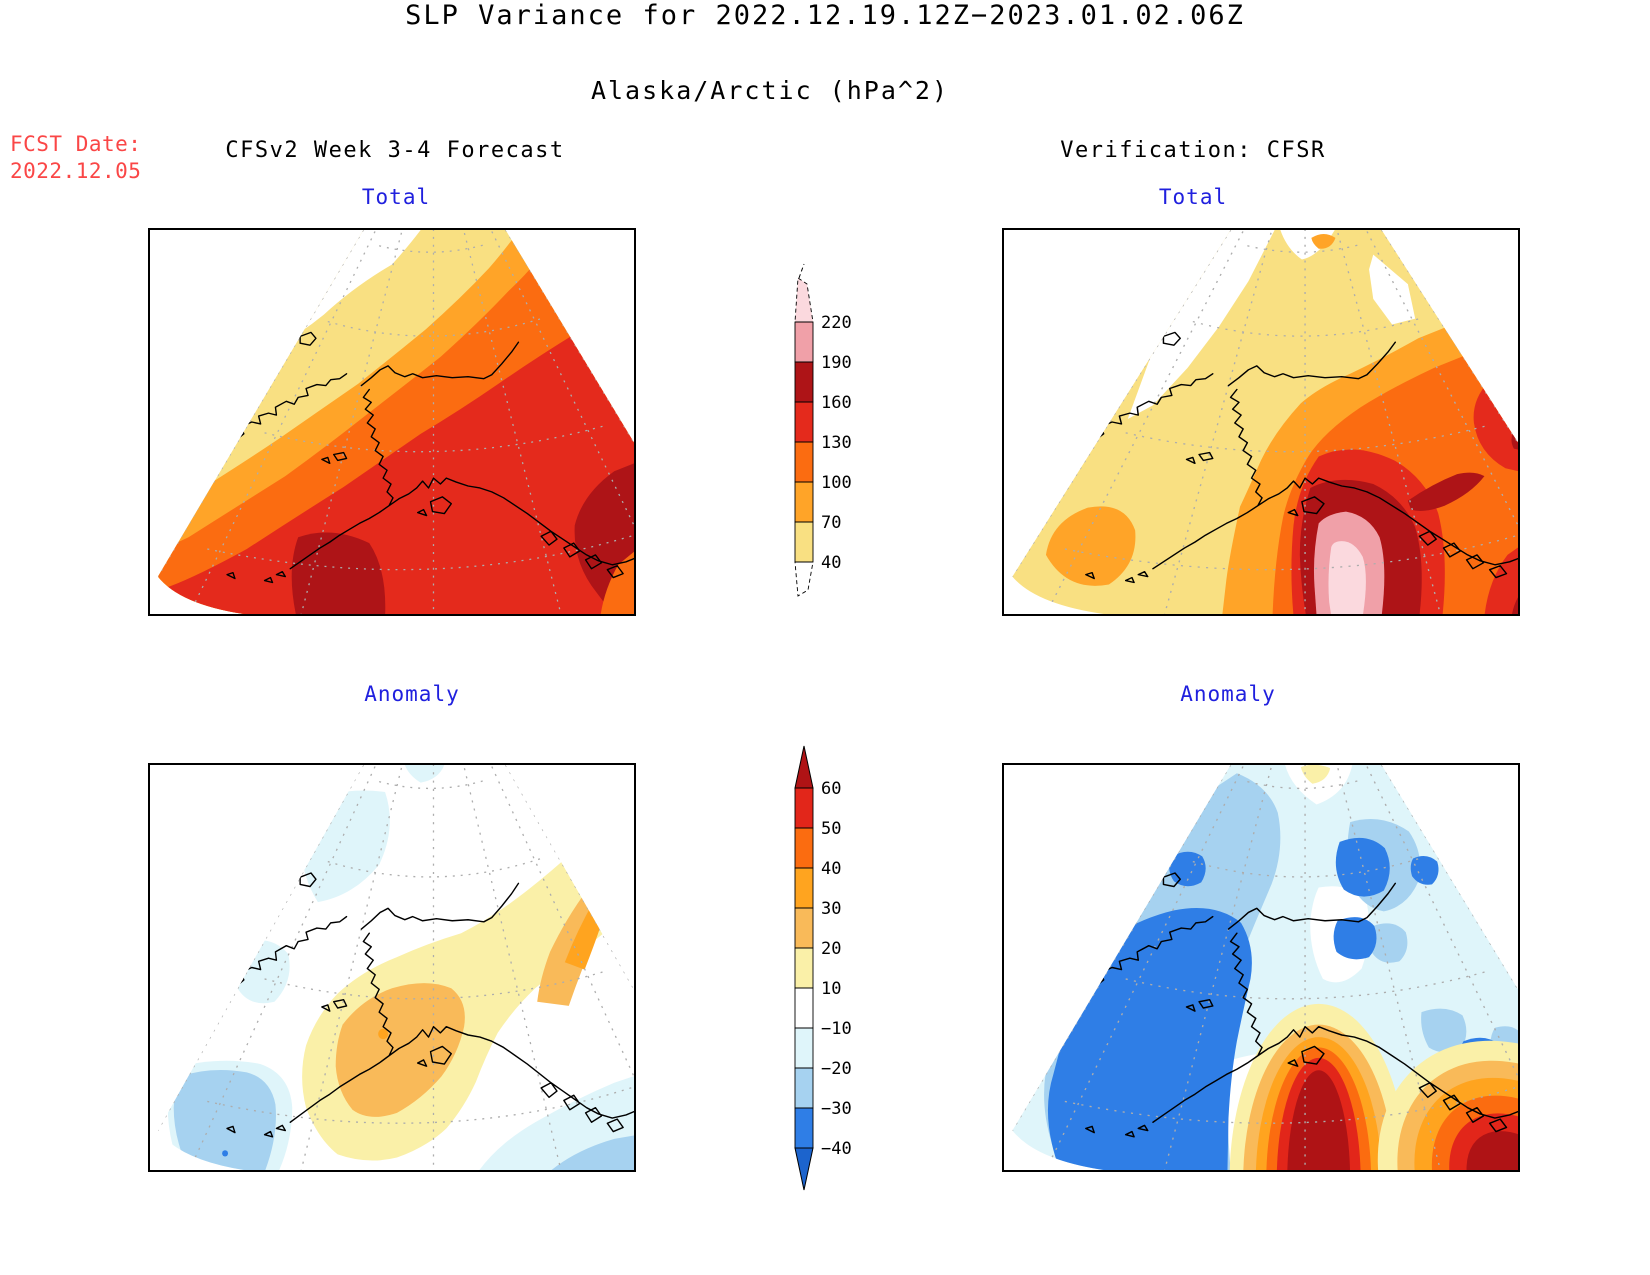 The image size is (1650, 1275). Describe the element at coordinates (412, 694) in the screenshot. I see `panel-label-forecast-anomaly: Anomaly` at that location.